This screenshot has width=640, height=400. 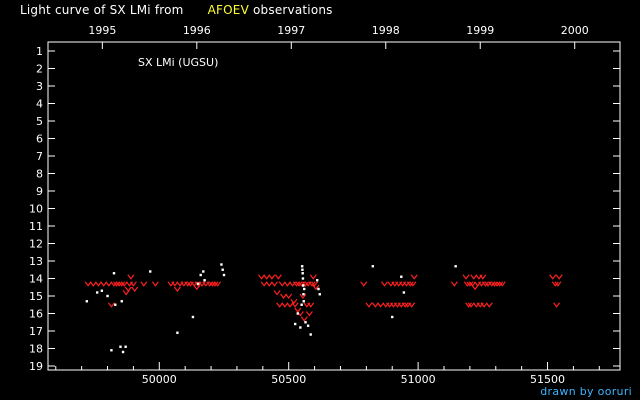 What do you see at coordinates (36, 349) in the screenshot?
I see `y-tick-label: 18` at bounding box center [36, 349].